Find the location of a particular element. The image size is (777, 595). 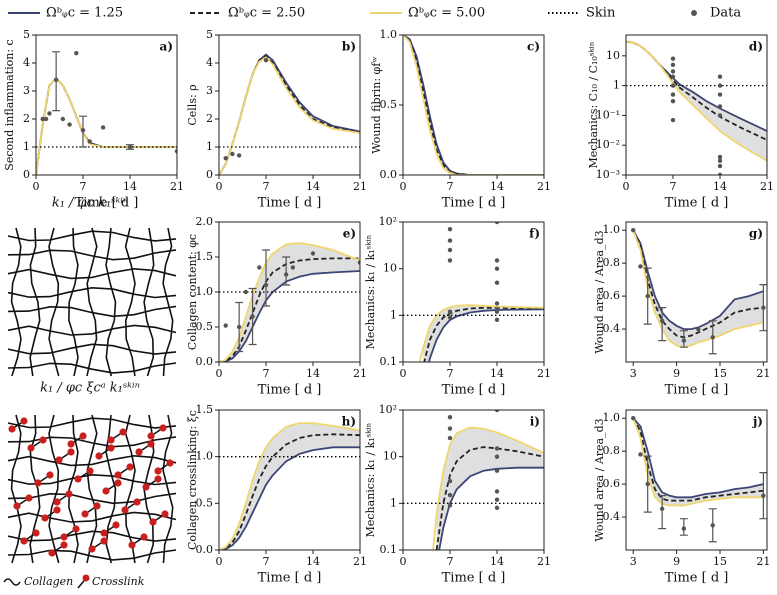

y-tick-label: 3 is located at coordinates (26, 90).